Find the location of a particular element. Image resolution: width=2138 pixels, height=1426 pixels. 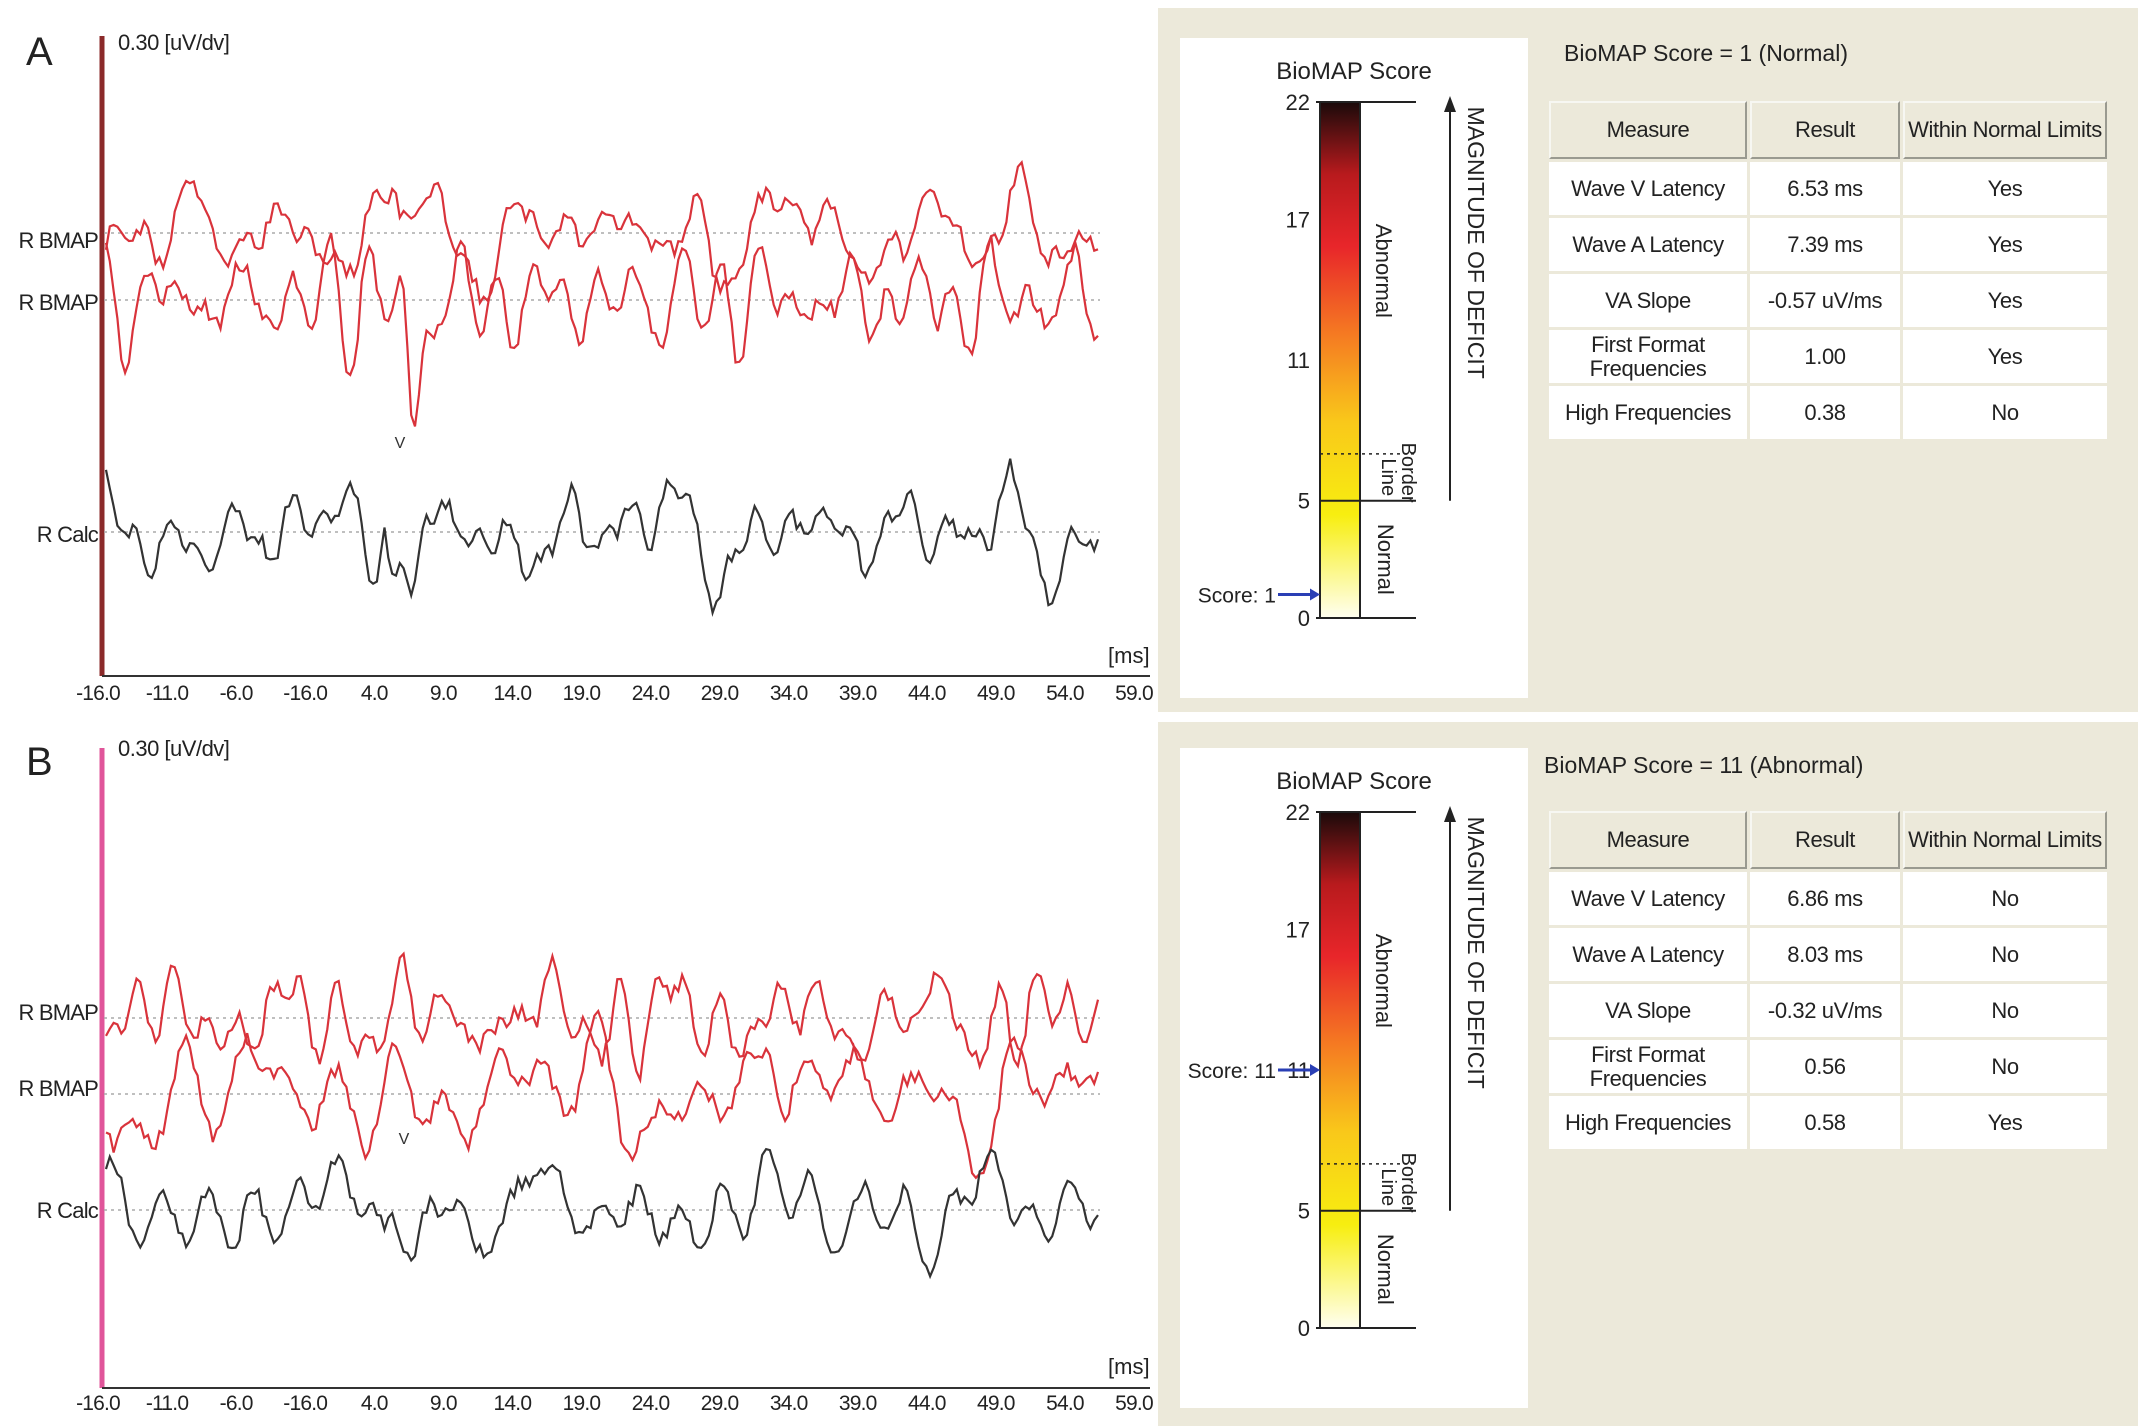

measure-cell: First Format Frequencies is located at coordinates (1648, 1066).